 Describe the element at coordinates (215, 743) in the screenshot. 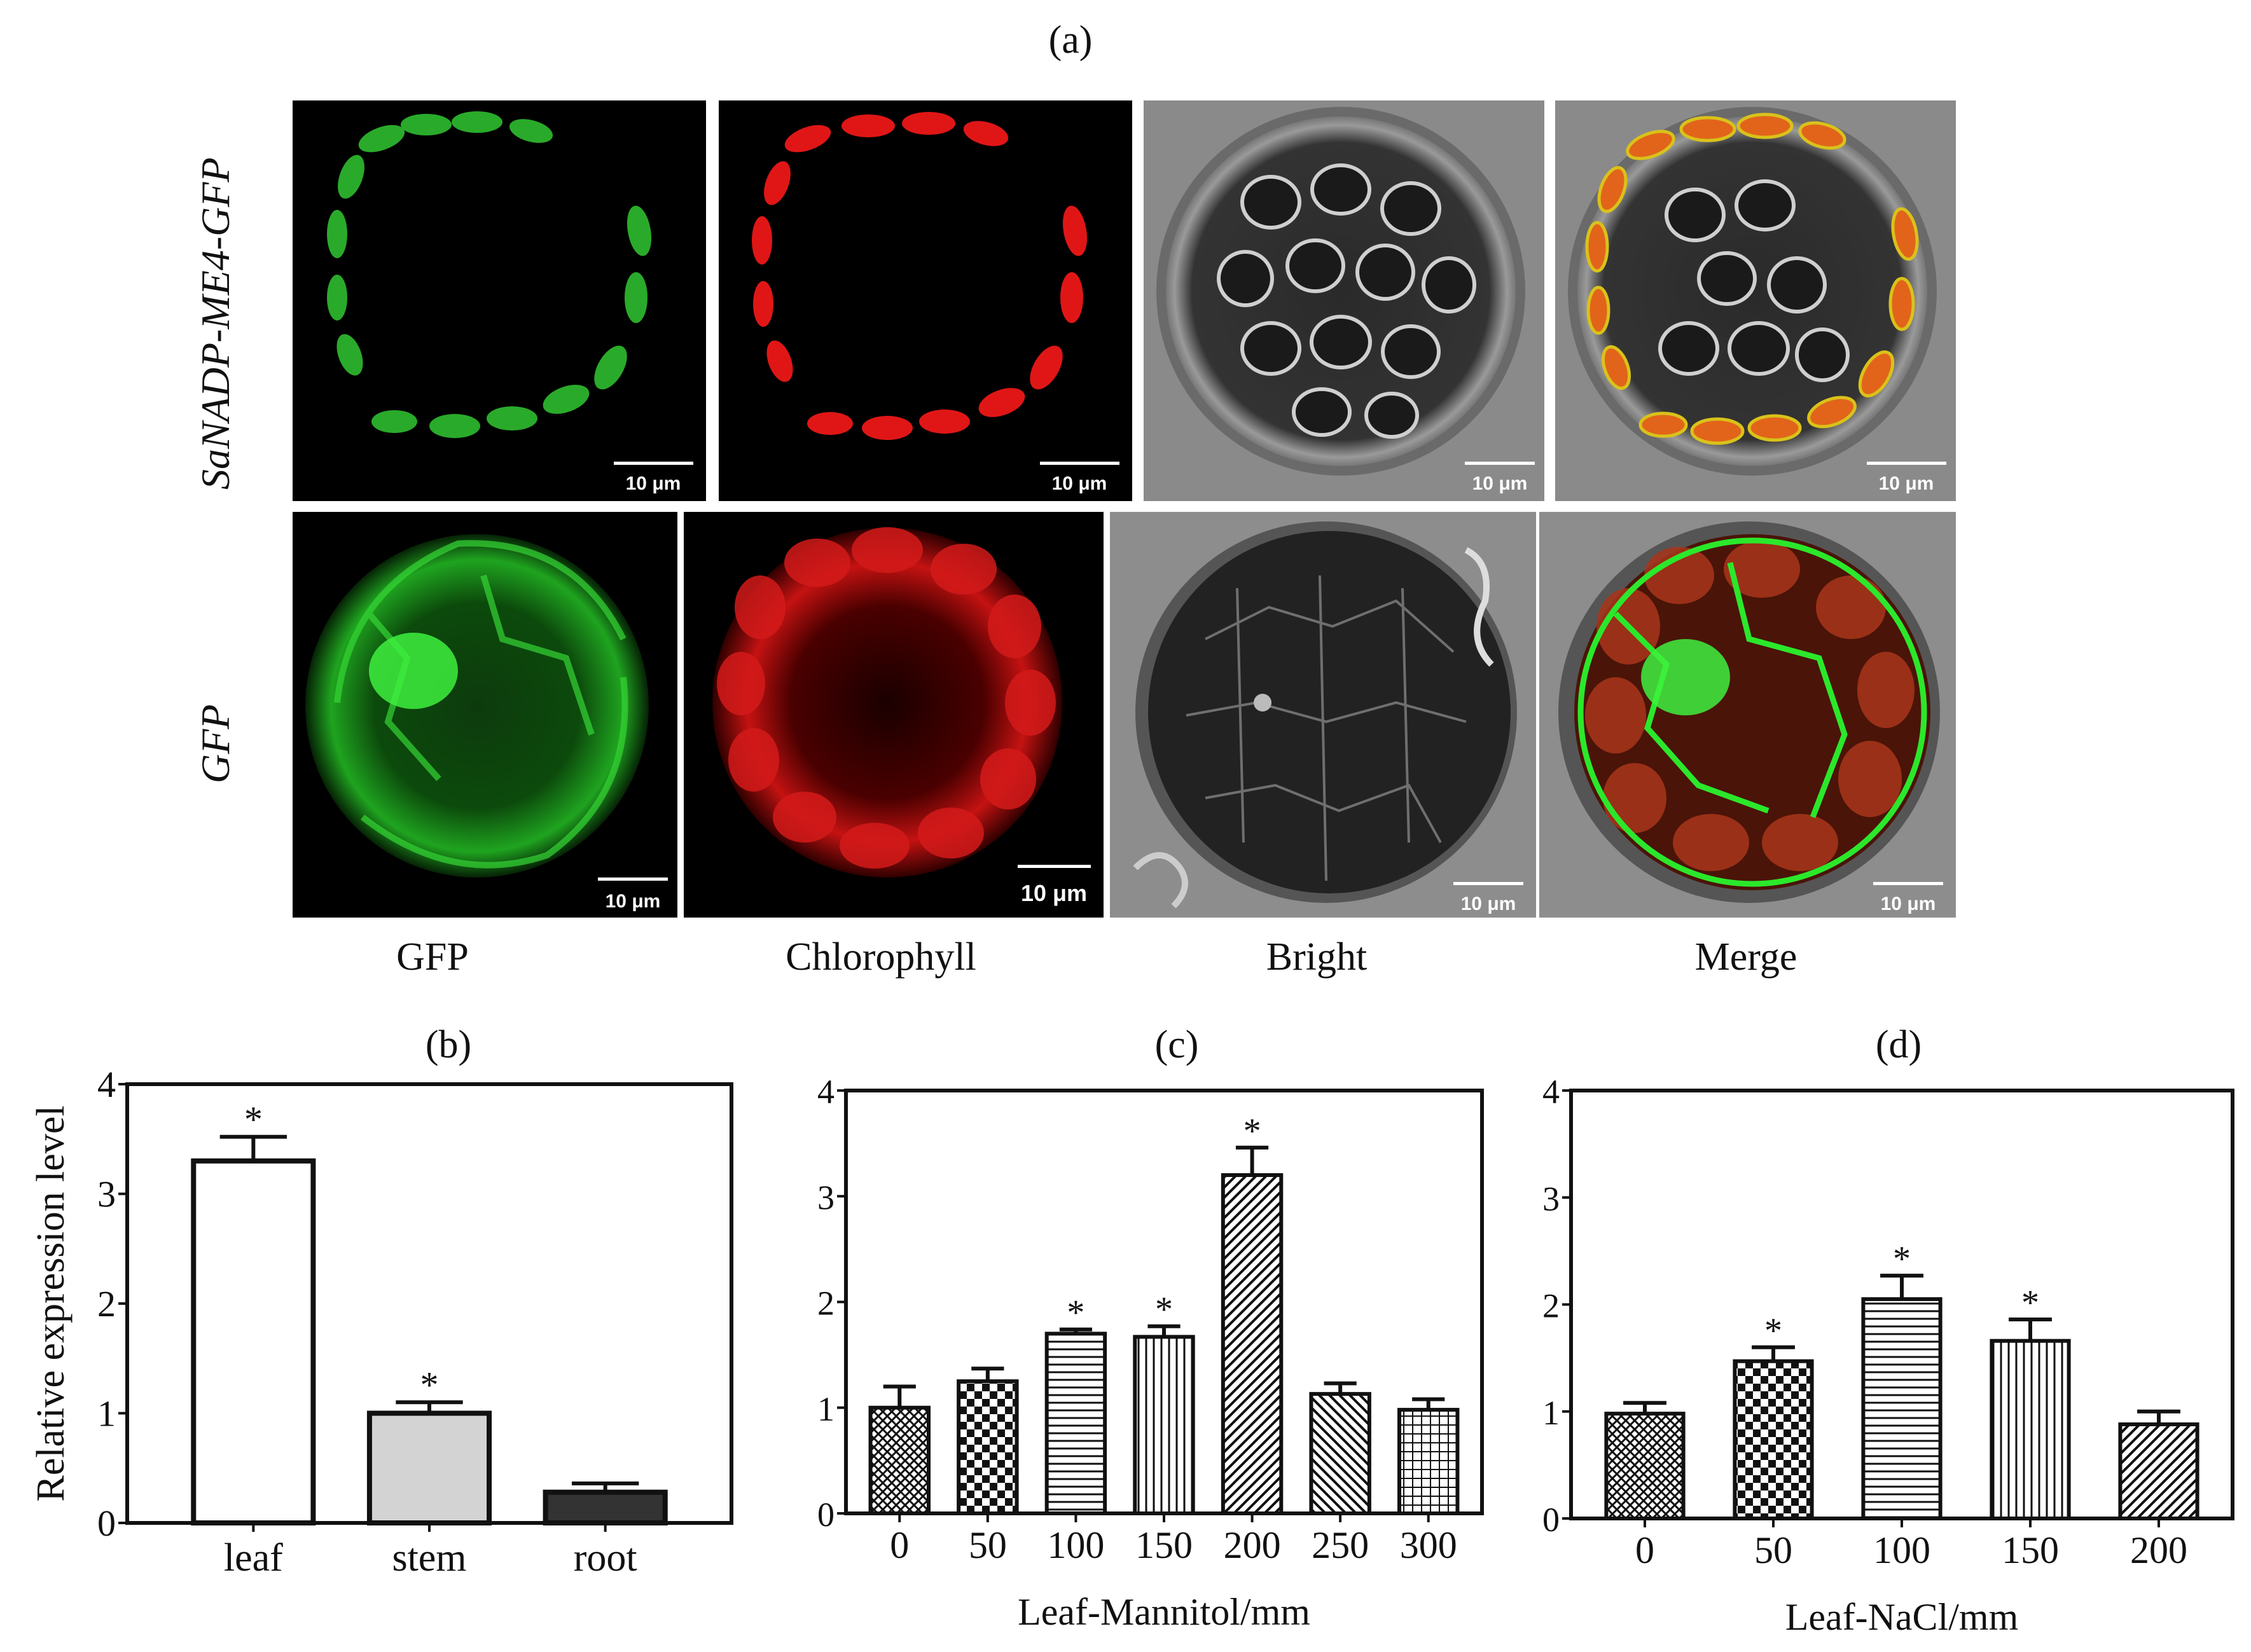

I see `row-label-gfp: GFP` at that location.